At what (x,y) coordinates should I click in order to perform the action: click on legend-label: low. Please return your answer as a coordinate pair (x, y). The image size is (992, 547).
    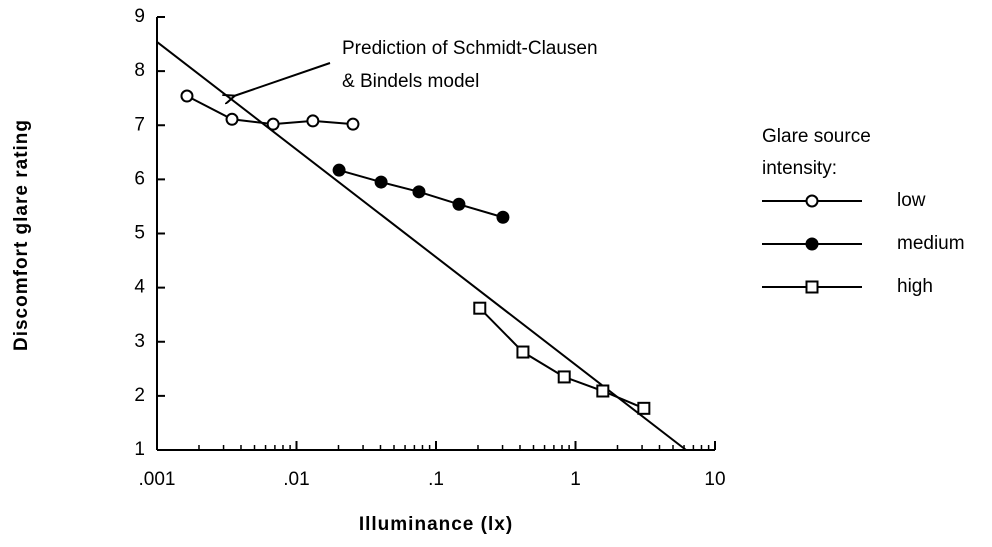
    Looking at the image, I should click on (911, 200).